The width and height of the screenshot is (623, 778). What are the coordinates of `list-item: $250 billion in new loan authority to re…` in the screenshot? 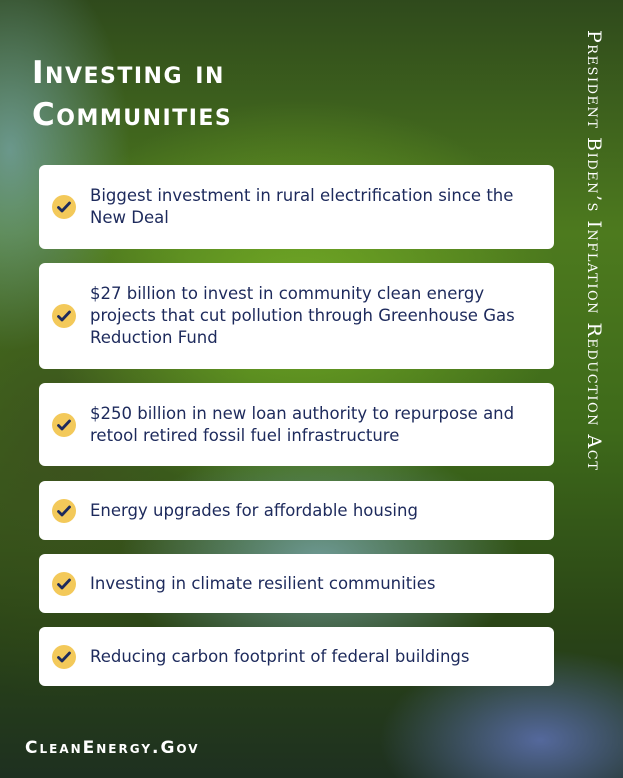 It's located at (296, 424).